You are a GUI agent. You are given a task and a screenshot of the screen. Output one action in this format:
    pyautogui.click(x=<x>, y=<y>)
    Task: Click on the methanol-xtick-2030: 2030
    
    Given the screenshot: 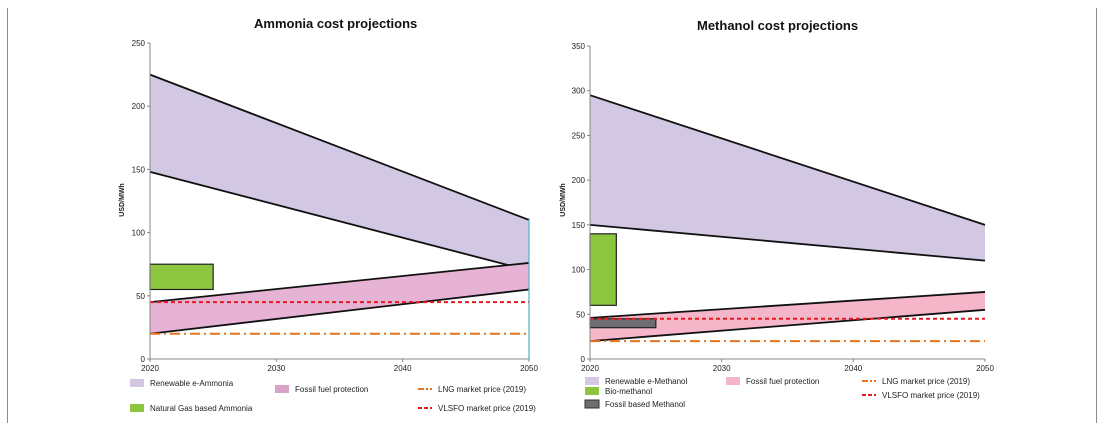 What is the action you would take?
    pyautogui.click(x=722, y=368)
    